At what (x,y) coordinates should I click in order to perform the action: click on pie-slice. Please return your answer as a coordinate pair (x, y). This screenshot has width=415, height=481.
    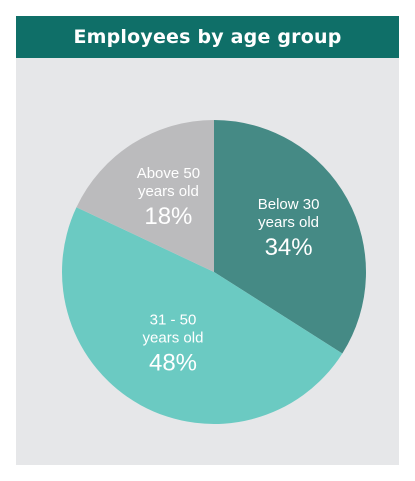
    Looking at the image, I should click on (145, 196).